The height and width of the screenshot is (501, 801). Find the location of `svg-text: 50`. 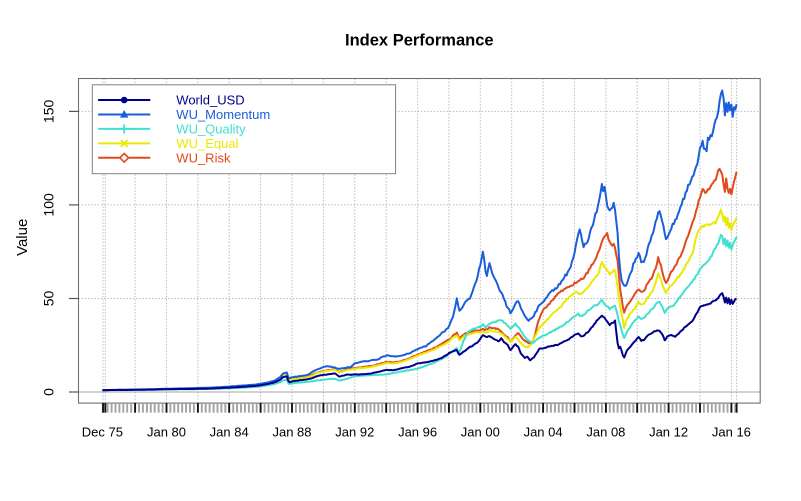

svg-text: 50 is located at coordinates (49, 299).